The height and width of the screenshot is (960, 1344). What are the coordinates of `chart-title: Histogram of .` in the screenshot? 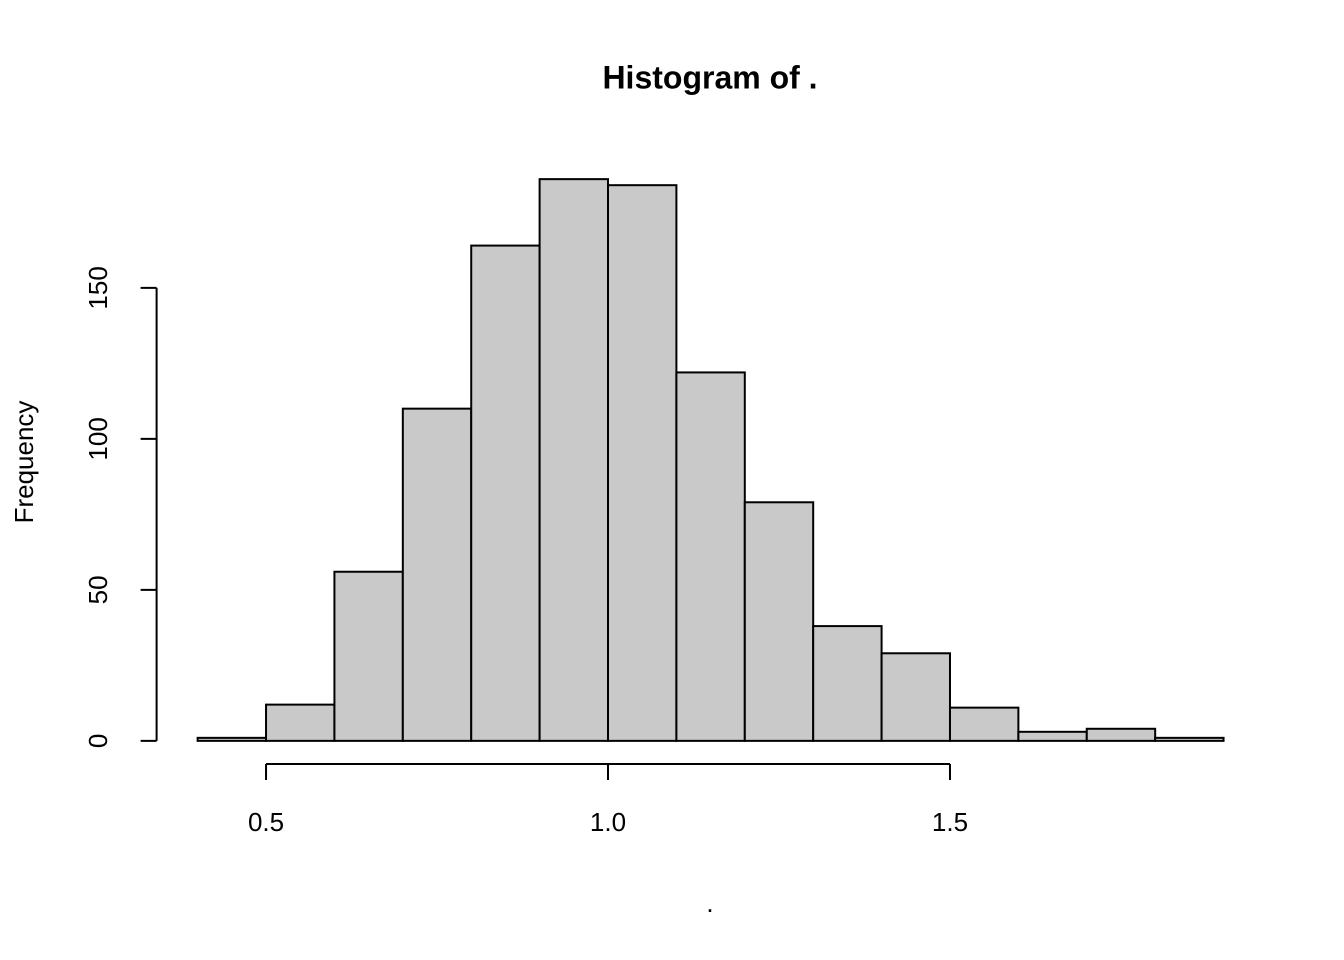 It's located at (709, 77).